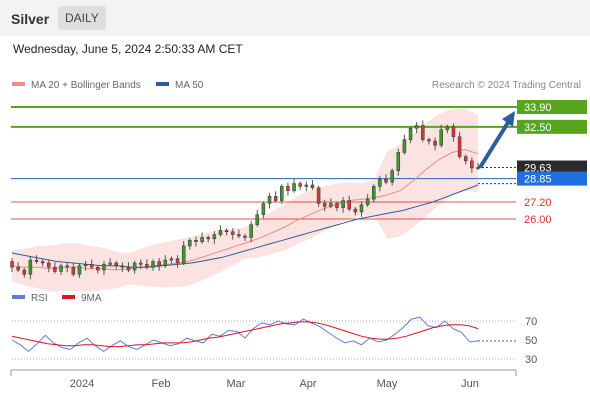 The width and height of the screenshot is (590, 400). What do you see at coordinates (91, 298) in the screenshot?
I see `ma9-legend-label: 9MA` at bounding box center [91, 298].